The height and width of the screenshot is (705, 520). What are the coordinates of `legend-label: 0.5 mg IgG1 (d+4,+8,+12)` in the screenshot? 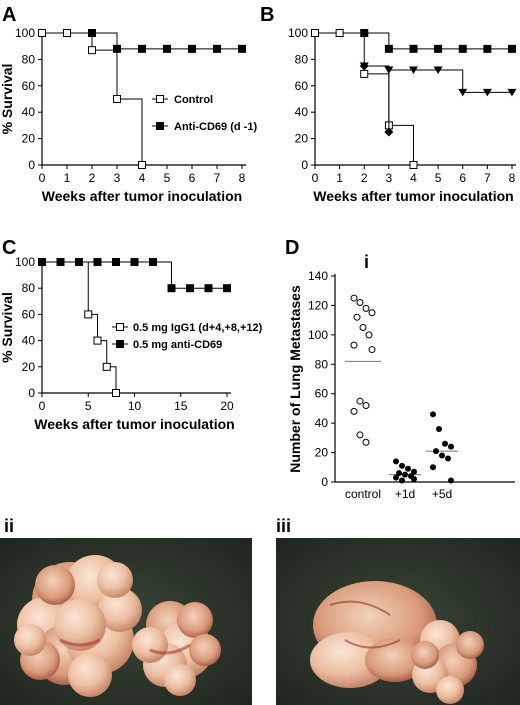 It's located at (198, 328).